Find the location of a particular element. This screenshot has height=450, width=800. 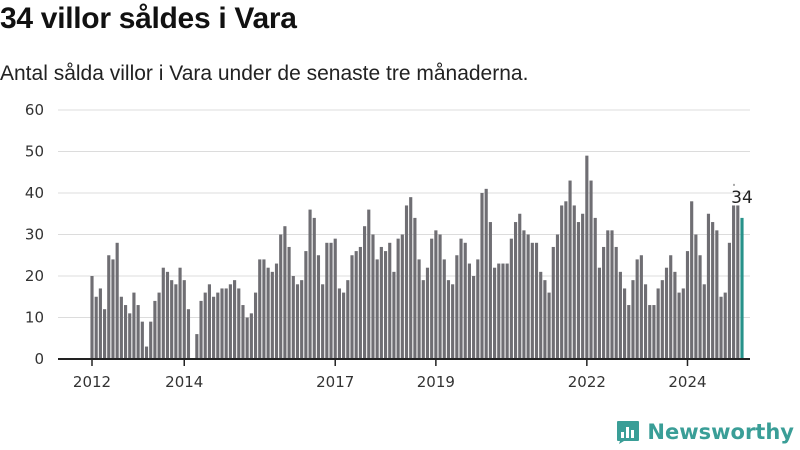

y-axis: 0 10 20 30 40 50 60 is located at coordinates (34, 234).